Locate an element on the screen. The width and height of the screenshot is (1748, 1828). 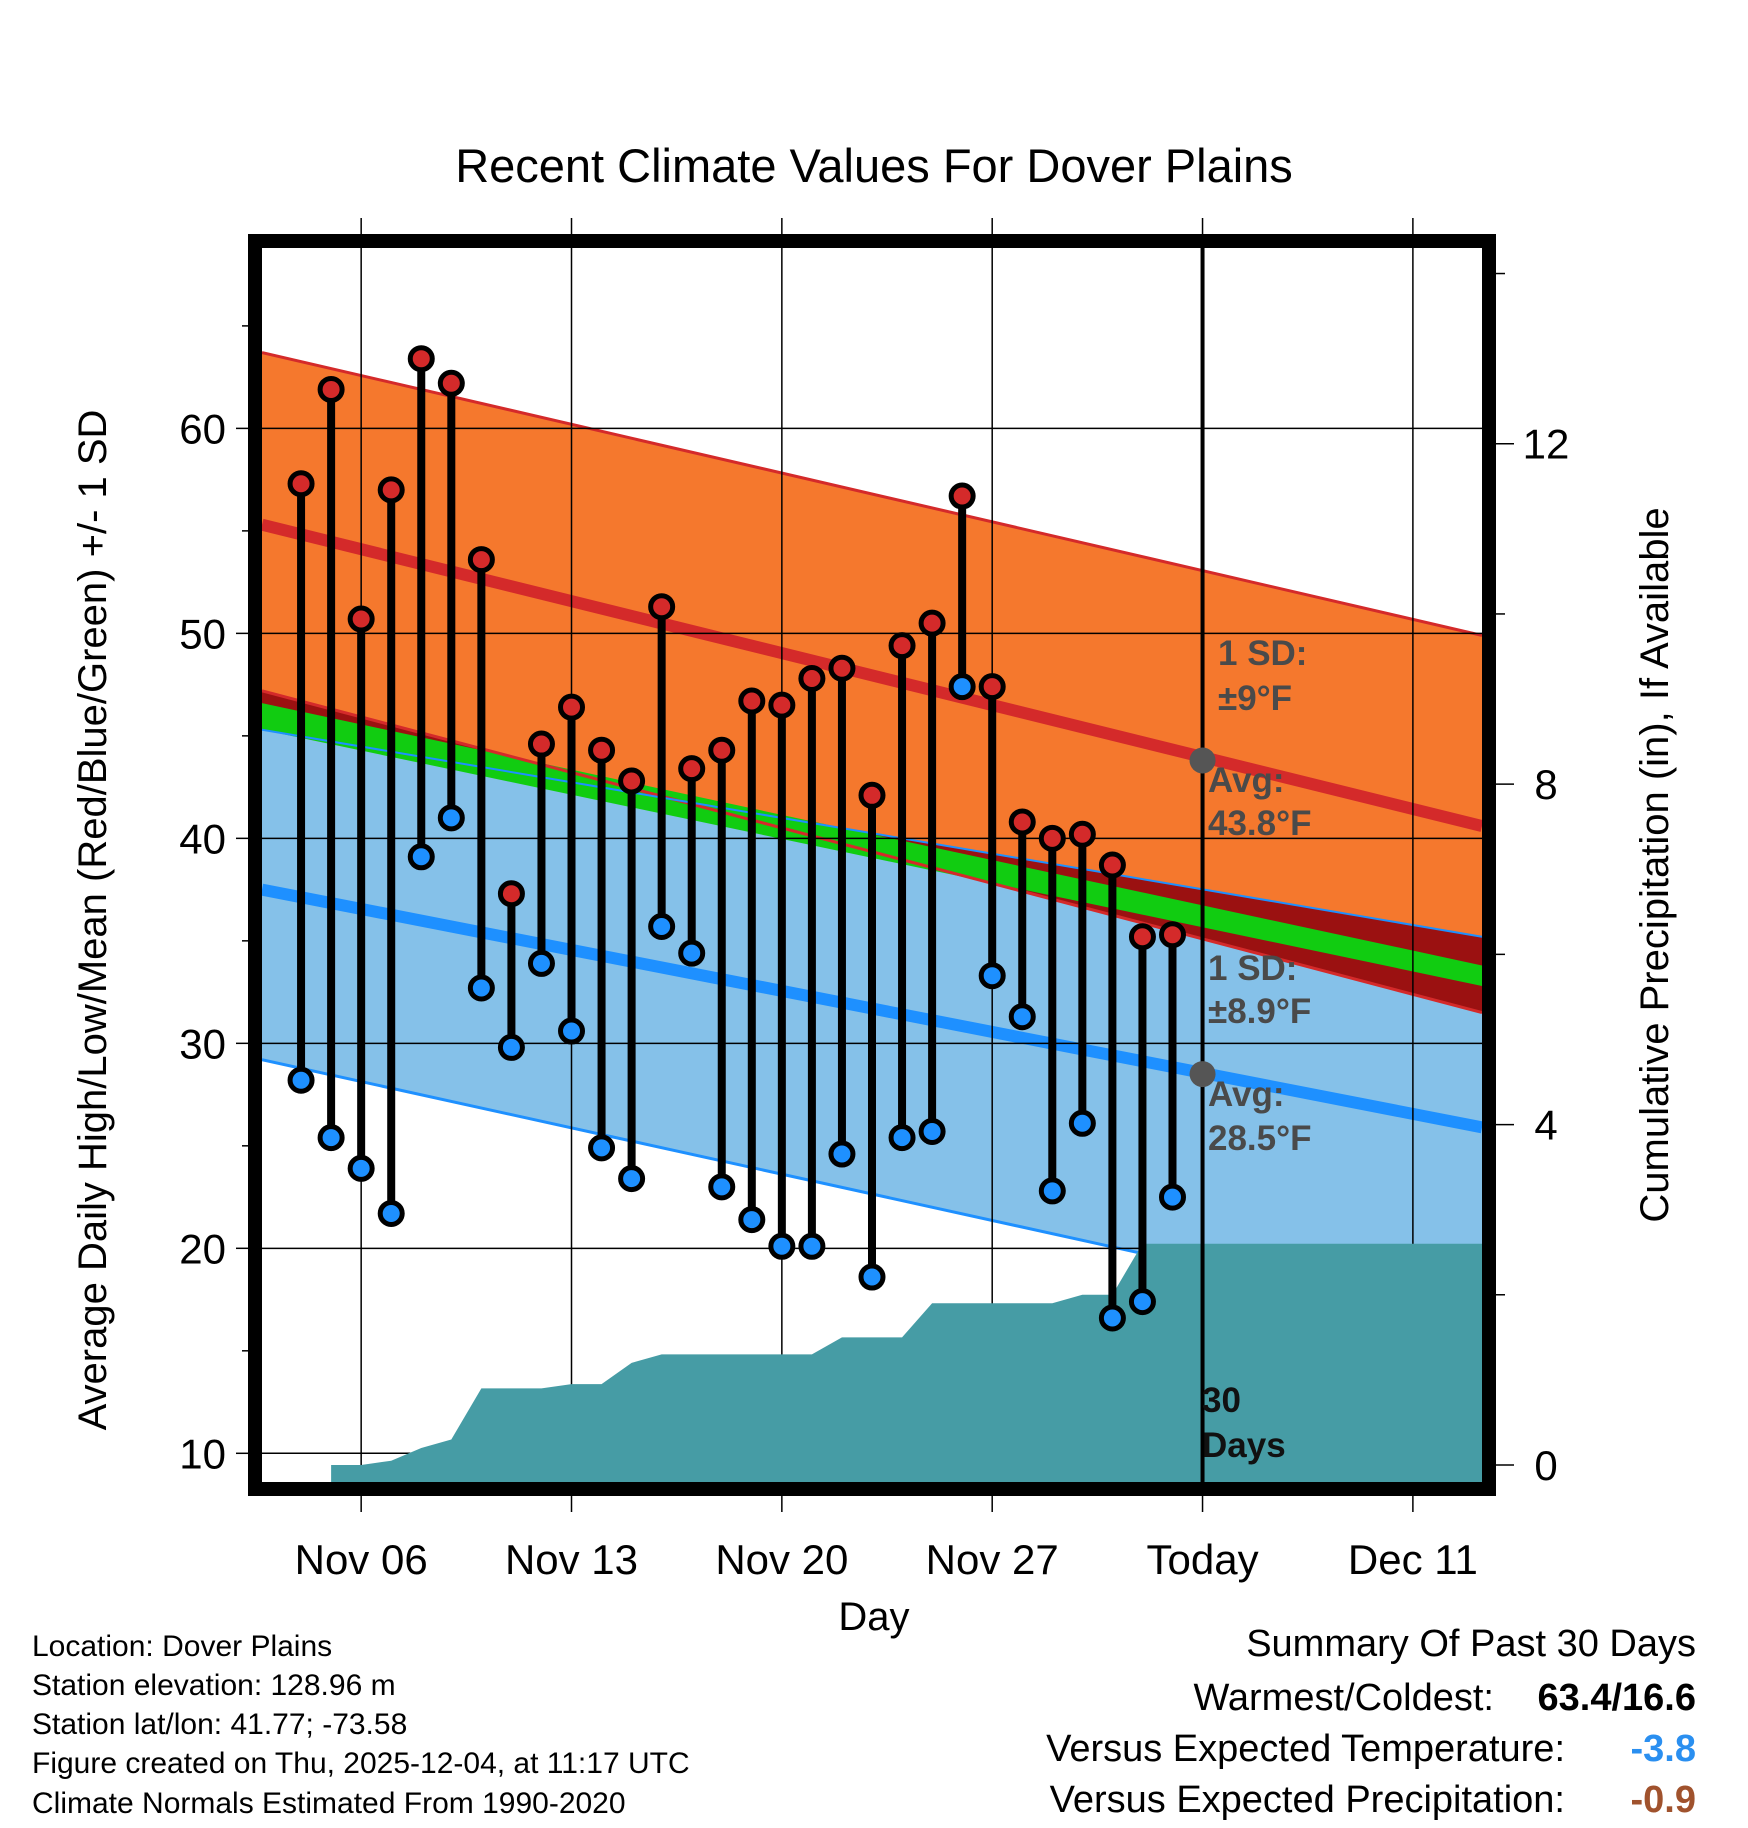
summary-precip-label: Versus Expected Precipitation: is located at coordinates (1307, 1800).